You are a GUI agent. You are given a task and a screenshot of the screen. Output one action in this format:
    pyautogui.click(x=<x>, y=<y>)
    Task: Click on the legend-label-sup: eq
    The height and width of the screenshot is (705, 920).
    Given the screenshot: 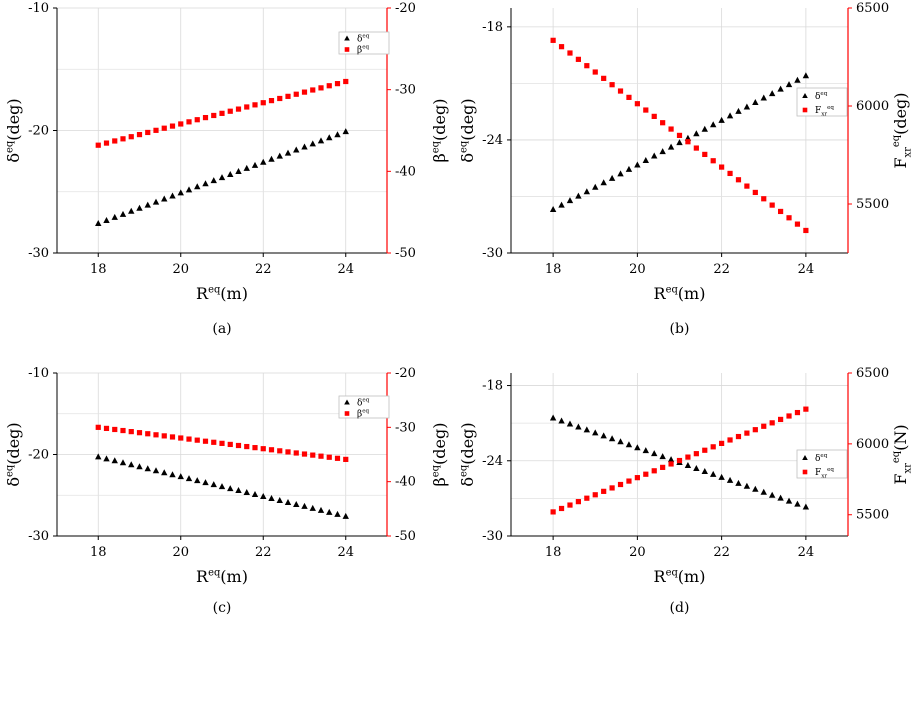 What is the action you would take?
    pyautogui.click(x=830, y=108)
    